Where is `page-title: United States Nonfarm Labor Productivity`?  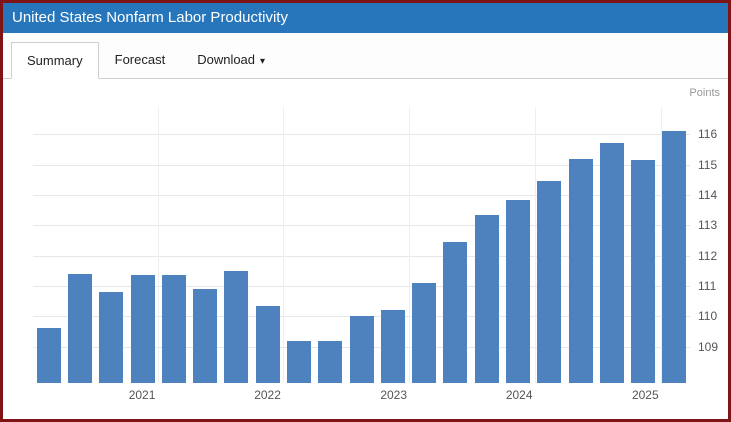 page-title: United States Nonfarm Labor Productivity is located at coordinates (365, 18).